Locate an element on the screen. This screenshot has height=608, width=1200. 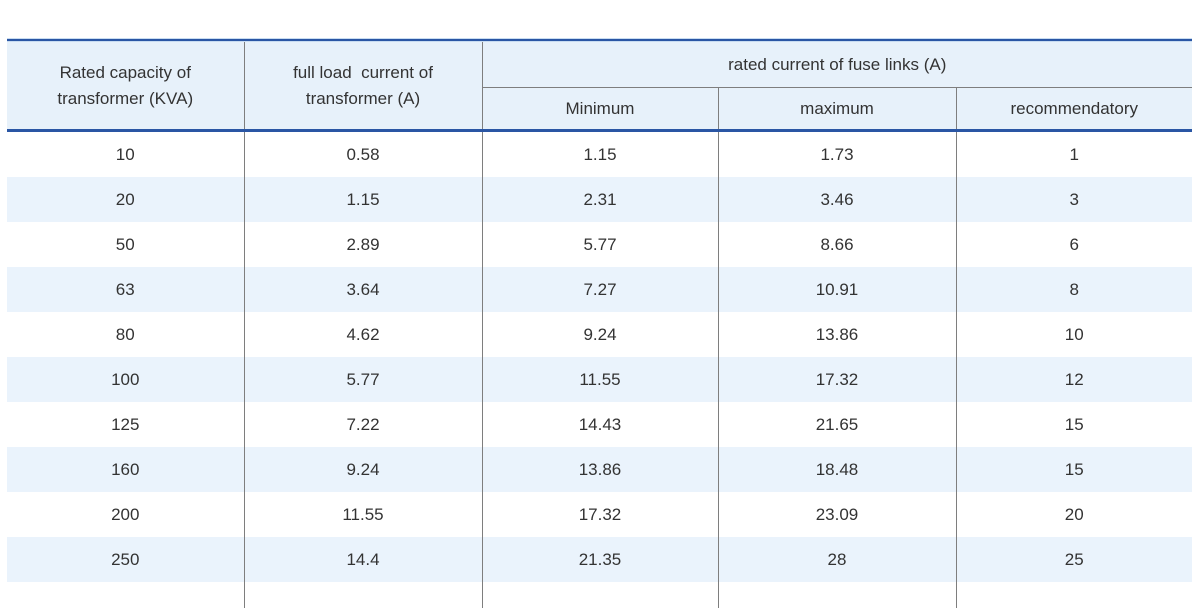
table-cell: 3.46 is located at coordinates (836, 199).